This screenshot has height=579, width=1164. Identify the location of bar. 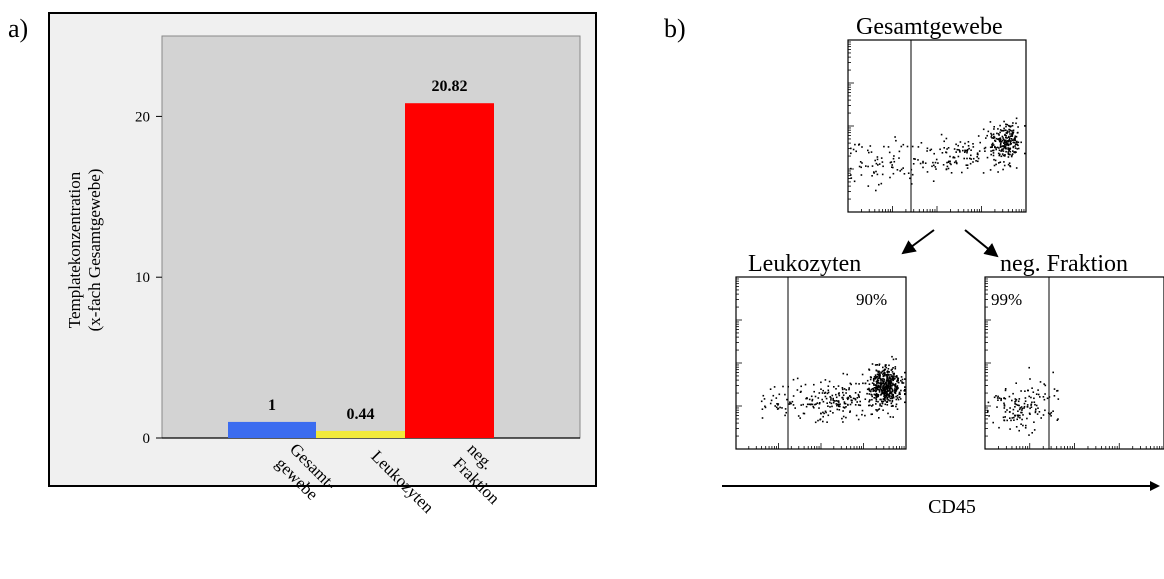
(272, 429).